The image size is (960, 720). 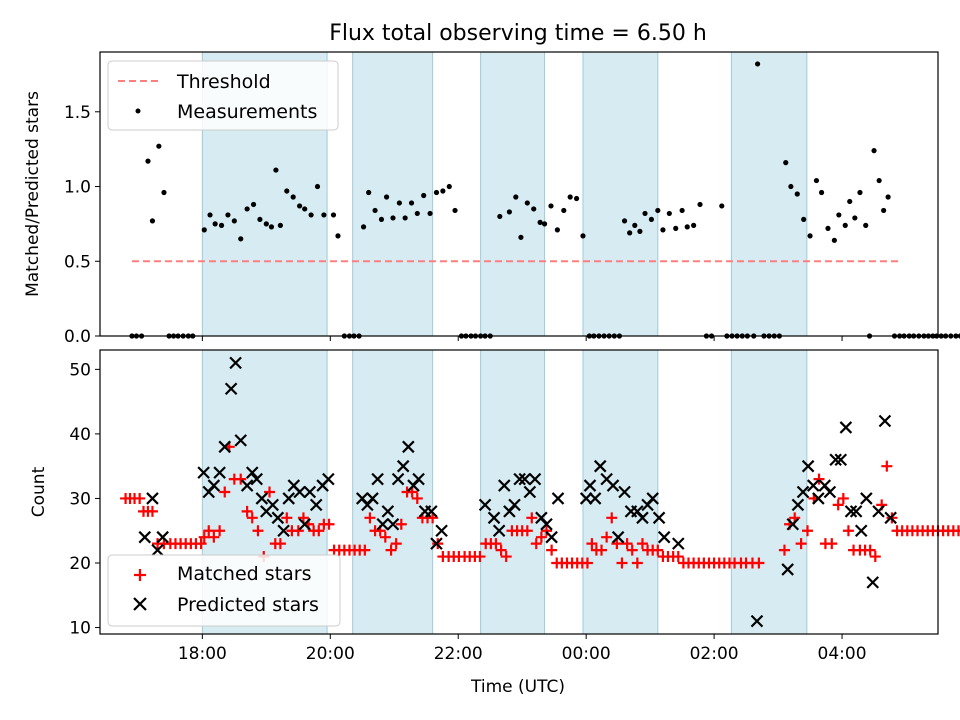 What do you see at coordinates (517, 687) in the screenshot?
I see `x-axis-label: Time (UTC)` at bounding box center [517, 687].